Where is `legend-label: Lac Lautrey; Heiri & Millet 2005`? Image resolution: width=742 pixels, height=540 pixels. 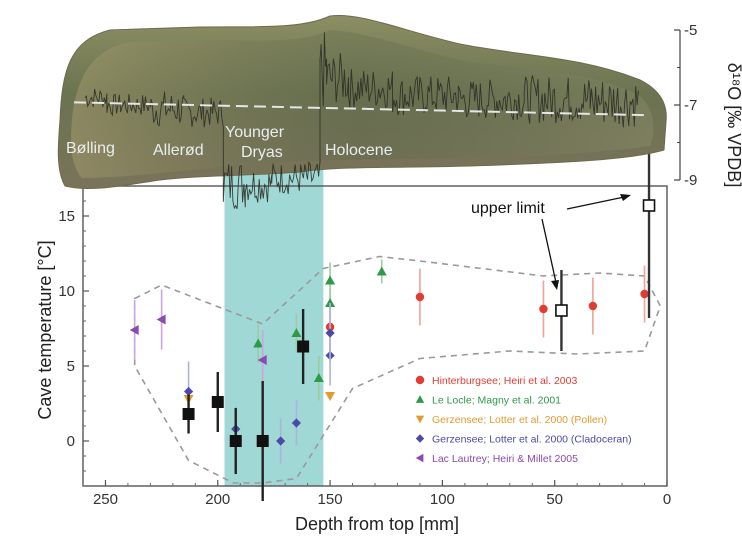 legend-label: Lac Lautrey; Heiri & Millet 2005 is located at coordinates (505, 459).